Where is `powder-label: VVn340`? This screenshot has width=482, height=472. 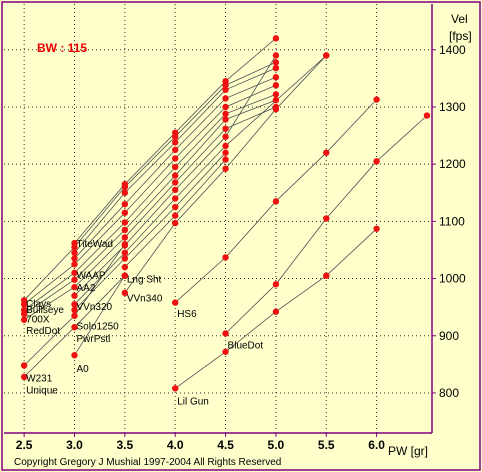 powder-label: VVn340 is located at coordinates (145, 298).